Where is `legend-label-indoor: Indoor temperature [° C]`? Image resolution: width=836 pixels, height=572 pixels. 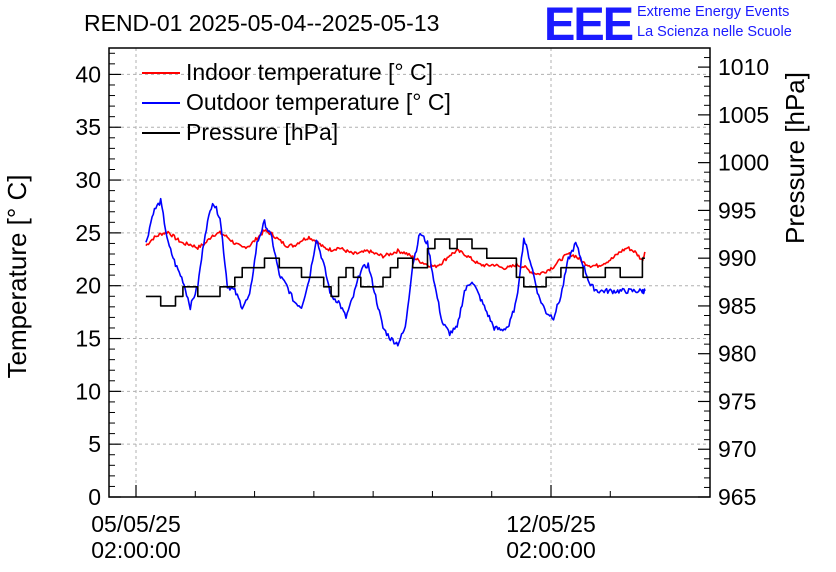 legend-label-indoor: Indoor temperature [° C] is located at coordinates (309, 72).